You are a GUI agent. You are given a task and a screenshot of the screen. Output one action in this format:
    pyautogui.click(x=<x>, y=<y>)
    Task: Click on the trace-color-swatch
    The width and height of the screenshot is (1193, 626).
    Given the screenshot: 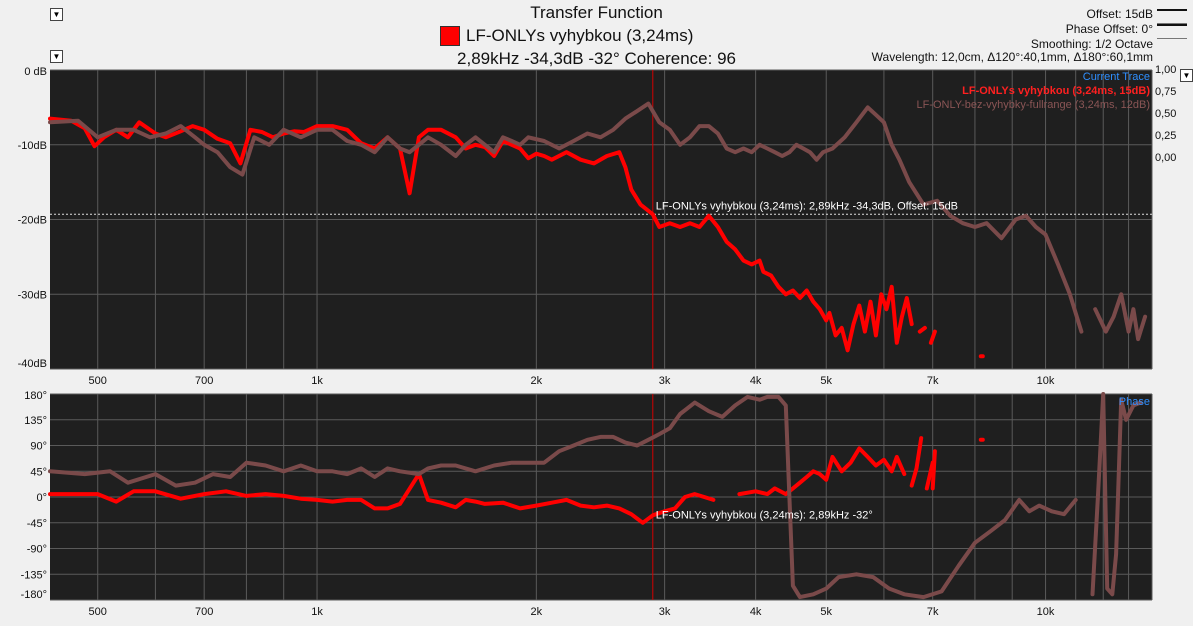 What is the action you would take?
    pyautogui.click(x=450, y=36)
    